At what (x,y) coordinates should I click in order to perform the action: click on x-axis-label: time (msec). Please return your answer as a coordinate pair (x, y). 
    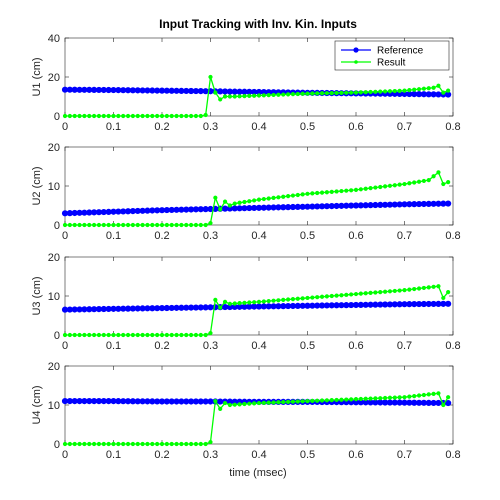
    Looking at the image, I should click on (257, 473).